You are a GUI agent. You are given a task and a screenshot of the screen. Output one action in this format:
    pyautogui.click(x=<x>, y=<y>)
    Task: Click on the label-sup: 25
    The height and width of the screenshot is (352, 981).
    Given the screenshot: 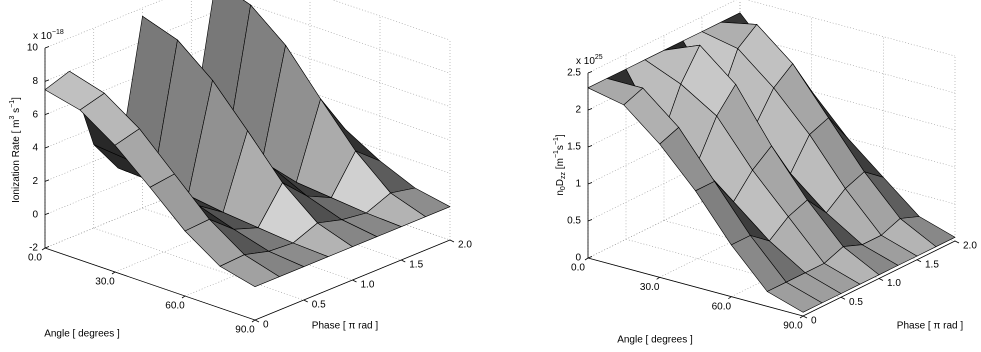 What is the action you would take?
    pyautogui.click(x=599, y=57)
    